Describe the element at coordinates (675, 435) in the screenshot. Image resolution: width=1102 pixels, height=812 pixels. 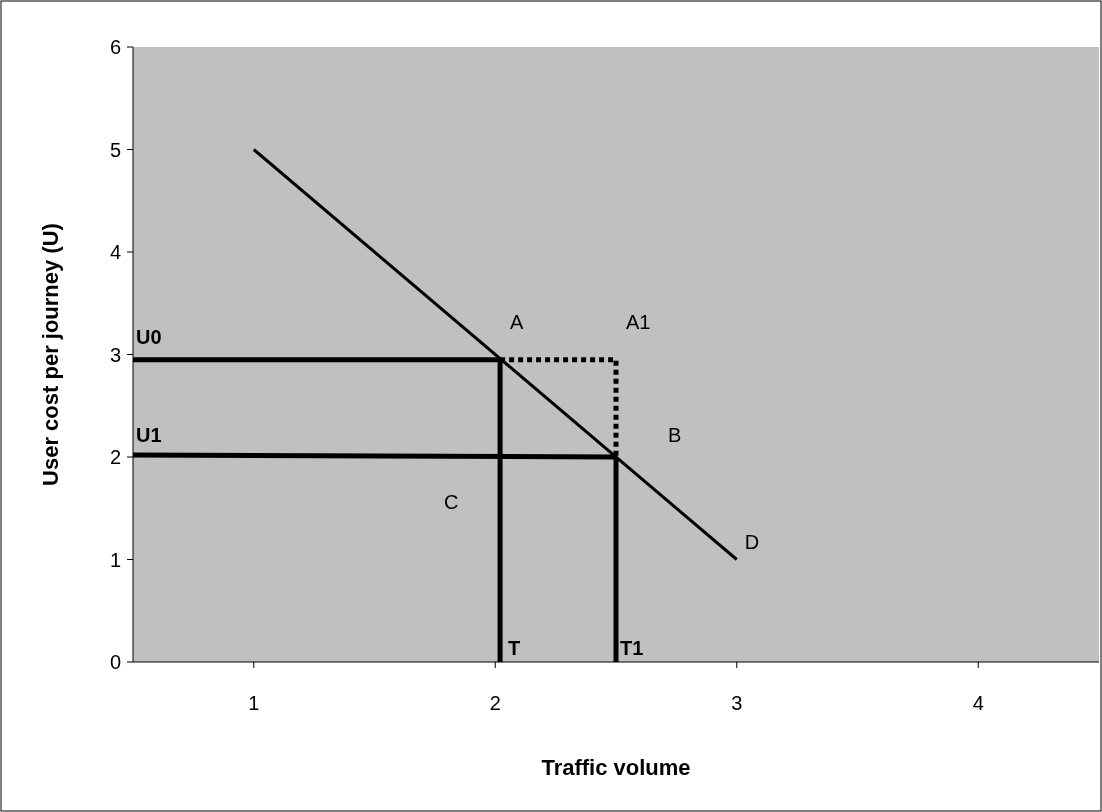
I see `annotation: B` at that location.